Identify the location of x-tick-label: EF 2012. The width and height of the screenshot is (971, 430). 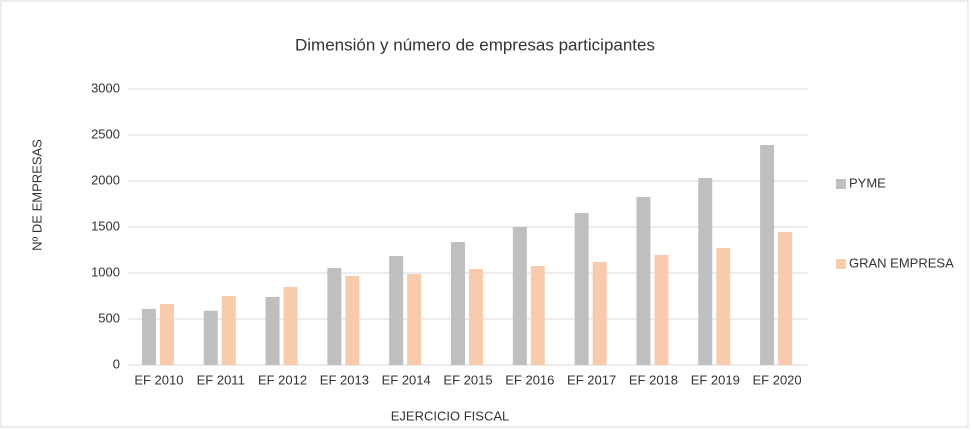
(282, 379).